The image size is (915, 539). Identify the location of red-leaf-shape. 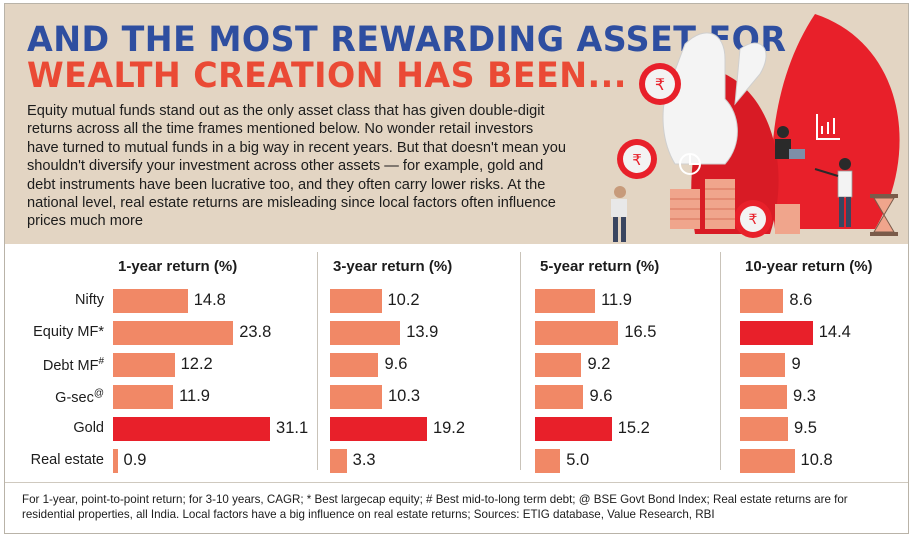
(835, 121).